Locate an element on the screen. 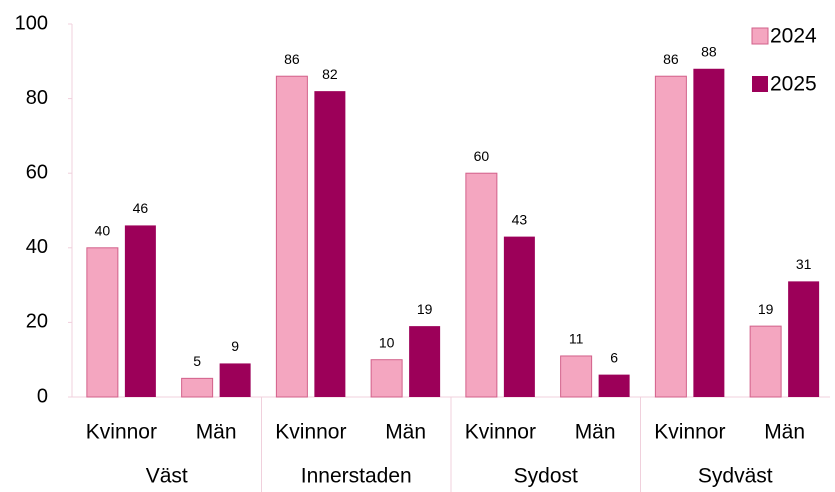 The image size is (835, 492). data-label: 9 is located at coordinates (235, 346).